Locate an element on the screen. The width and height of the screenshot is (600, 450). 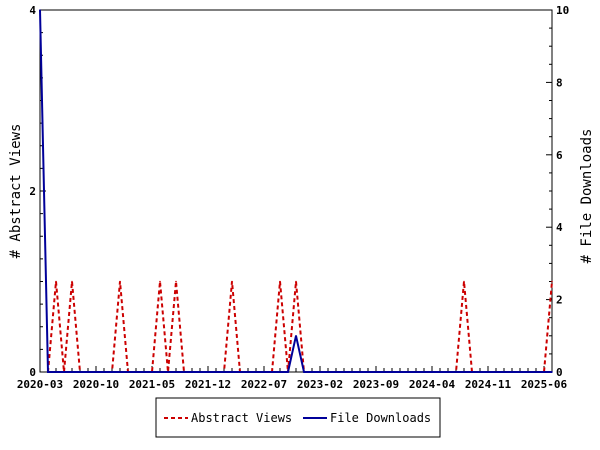
x-tick-label: 2023-02 is located at coordinates (320, 384).